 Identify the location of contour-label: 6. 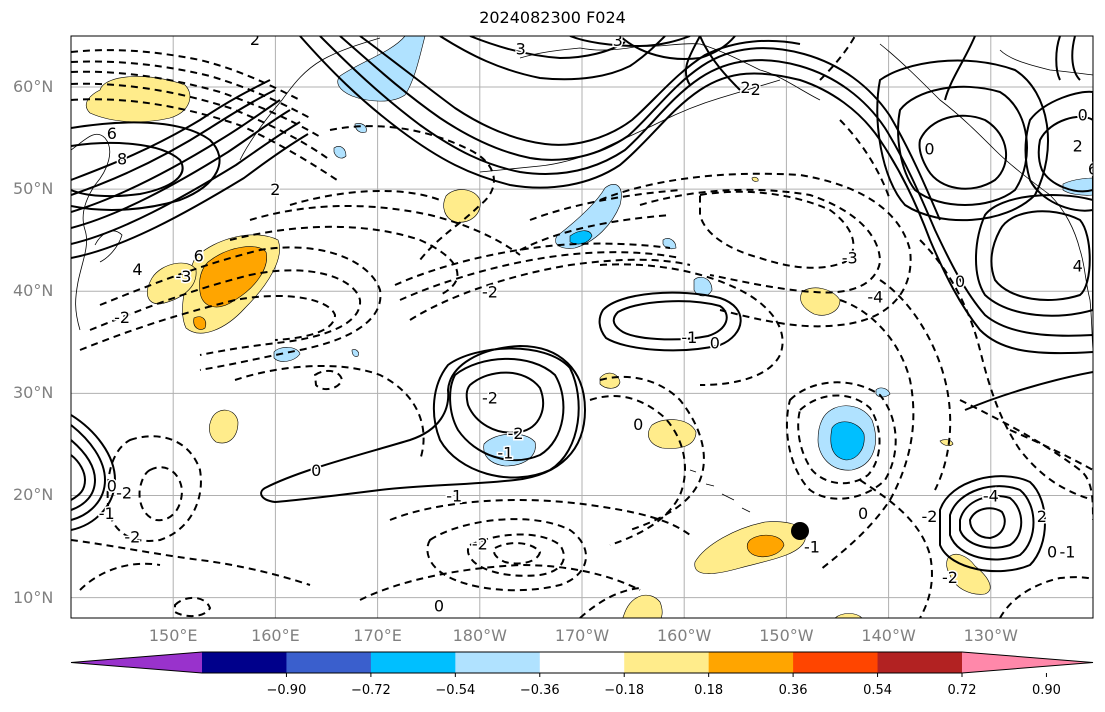
(112, 133).